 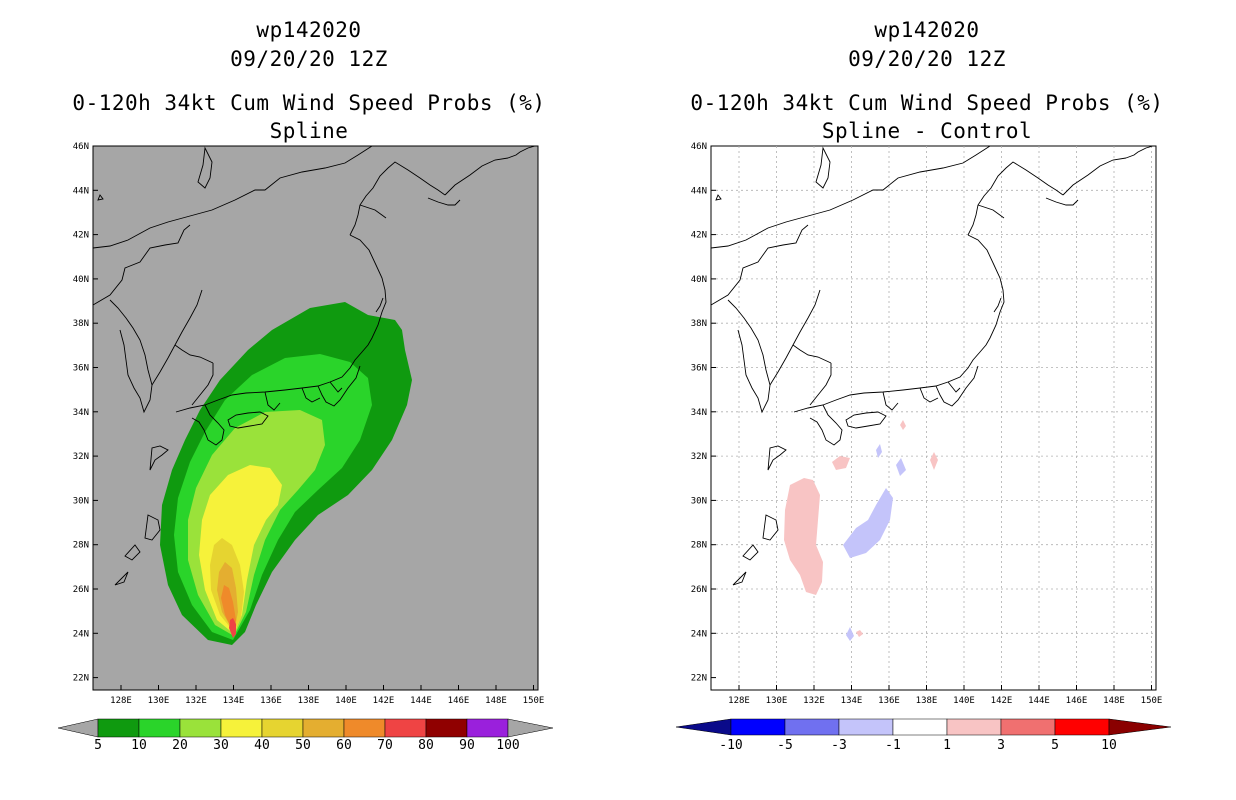 I want to click on latitude-label: 46N, so click(x=699, y=147).